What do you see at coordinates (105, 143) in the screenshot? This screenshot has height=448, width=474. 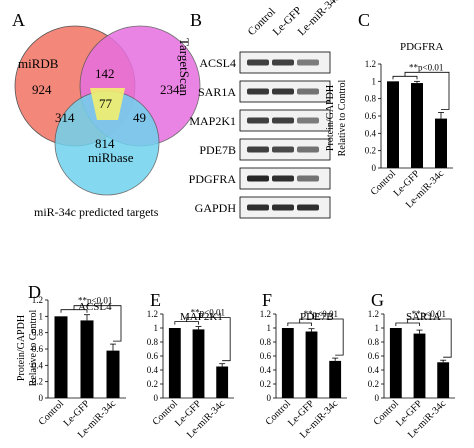 I see `venn-count-mirbase: 814` at bounding box center [105, 143].